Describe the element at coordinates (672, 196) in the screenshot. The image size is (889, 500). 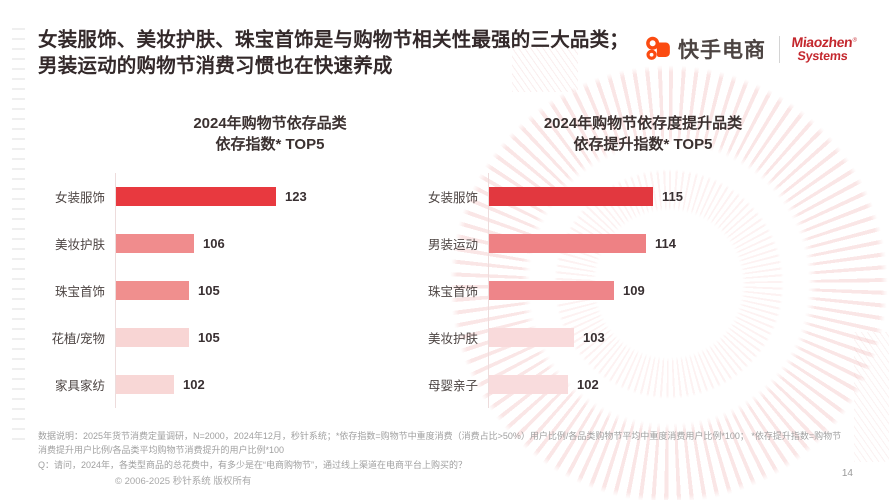
I see `value-label: 115` at that location.